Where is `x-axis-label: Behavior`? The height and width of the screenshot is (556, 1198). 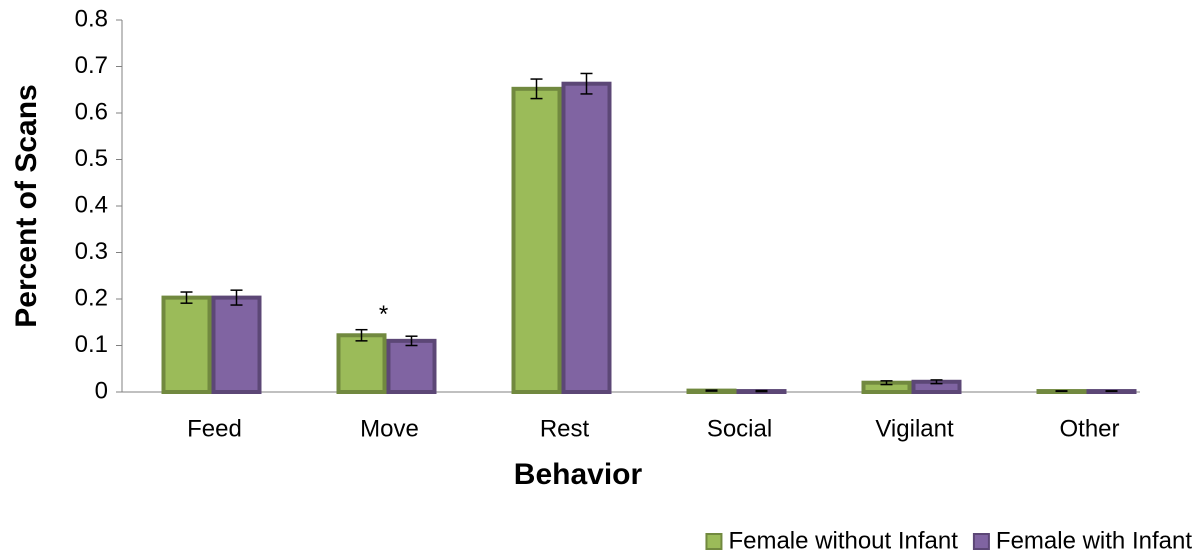 x-axis-label: Behavior is located at coordinates (578, 474).